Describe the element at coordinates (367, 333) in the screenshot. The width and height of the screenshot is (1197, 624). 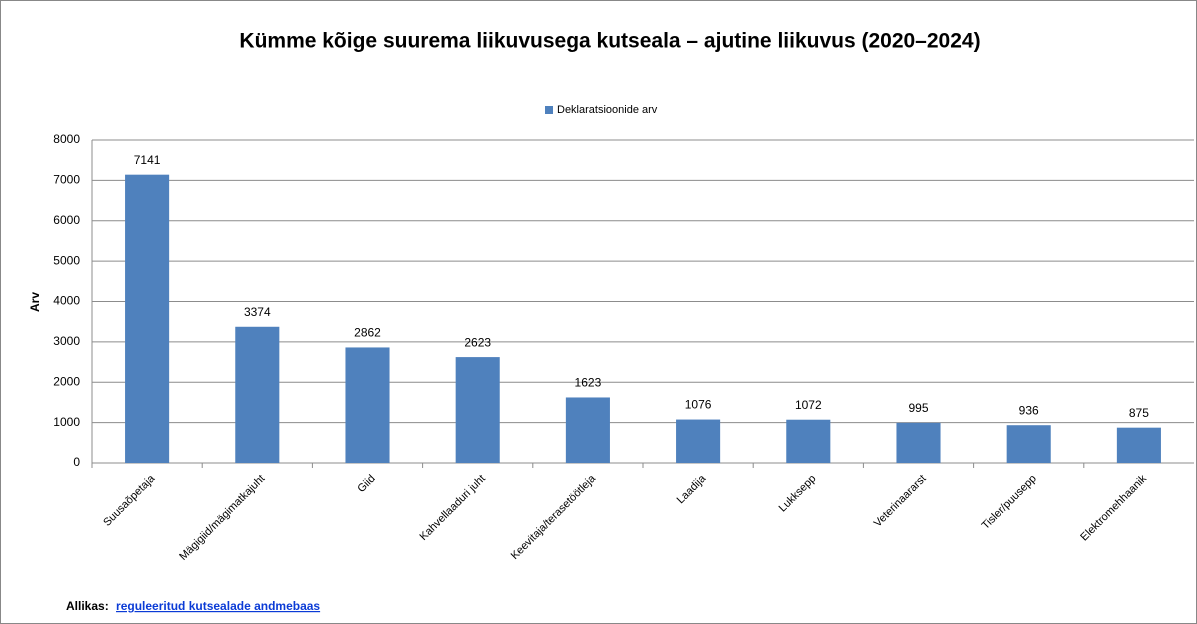
I see `data-label: 2862` at that location.